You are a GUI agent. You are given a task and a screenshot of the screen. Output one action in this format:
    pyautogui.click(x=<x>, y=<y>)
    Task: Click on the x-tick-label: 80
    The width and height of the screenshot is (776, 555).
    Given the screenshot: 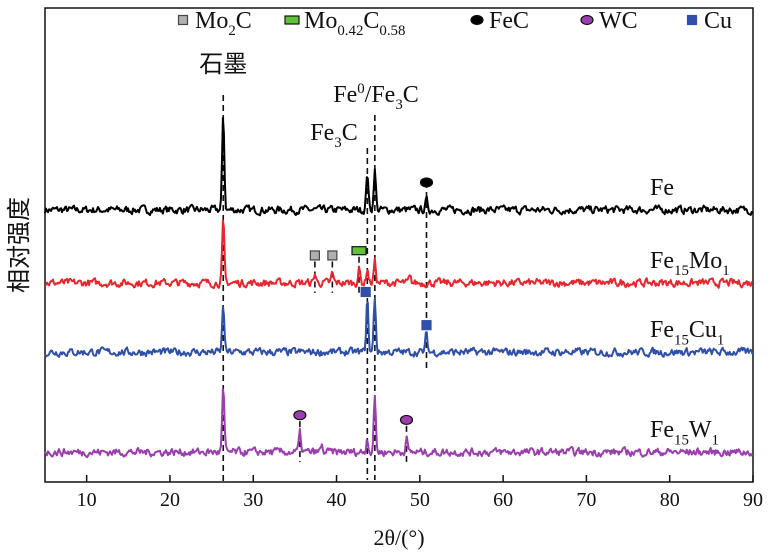 What is the action you would take?
    pyautogui.click(x=670, y=500)
    